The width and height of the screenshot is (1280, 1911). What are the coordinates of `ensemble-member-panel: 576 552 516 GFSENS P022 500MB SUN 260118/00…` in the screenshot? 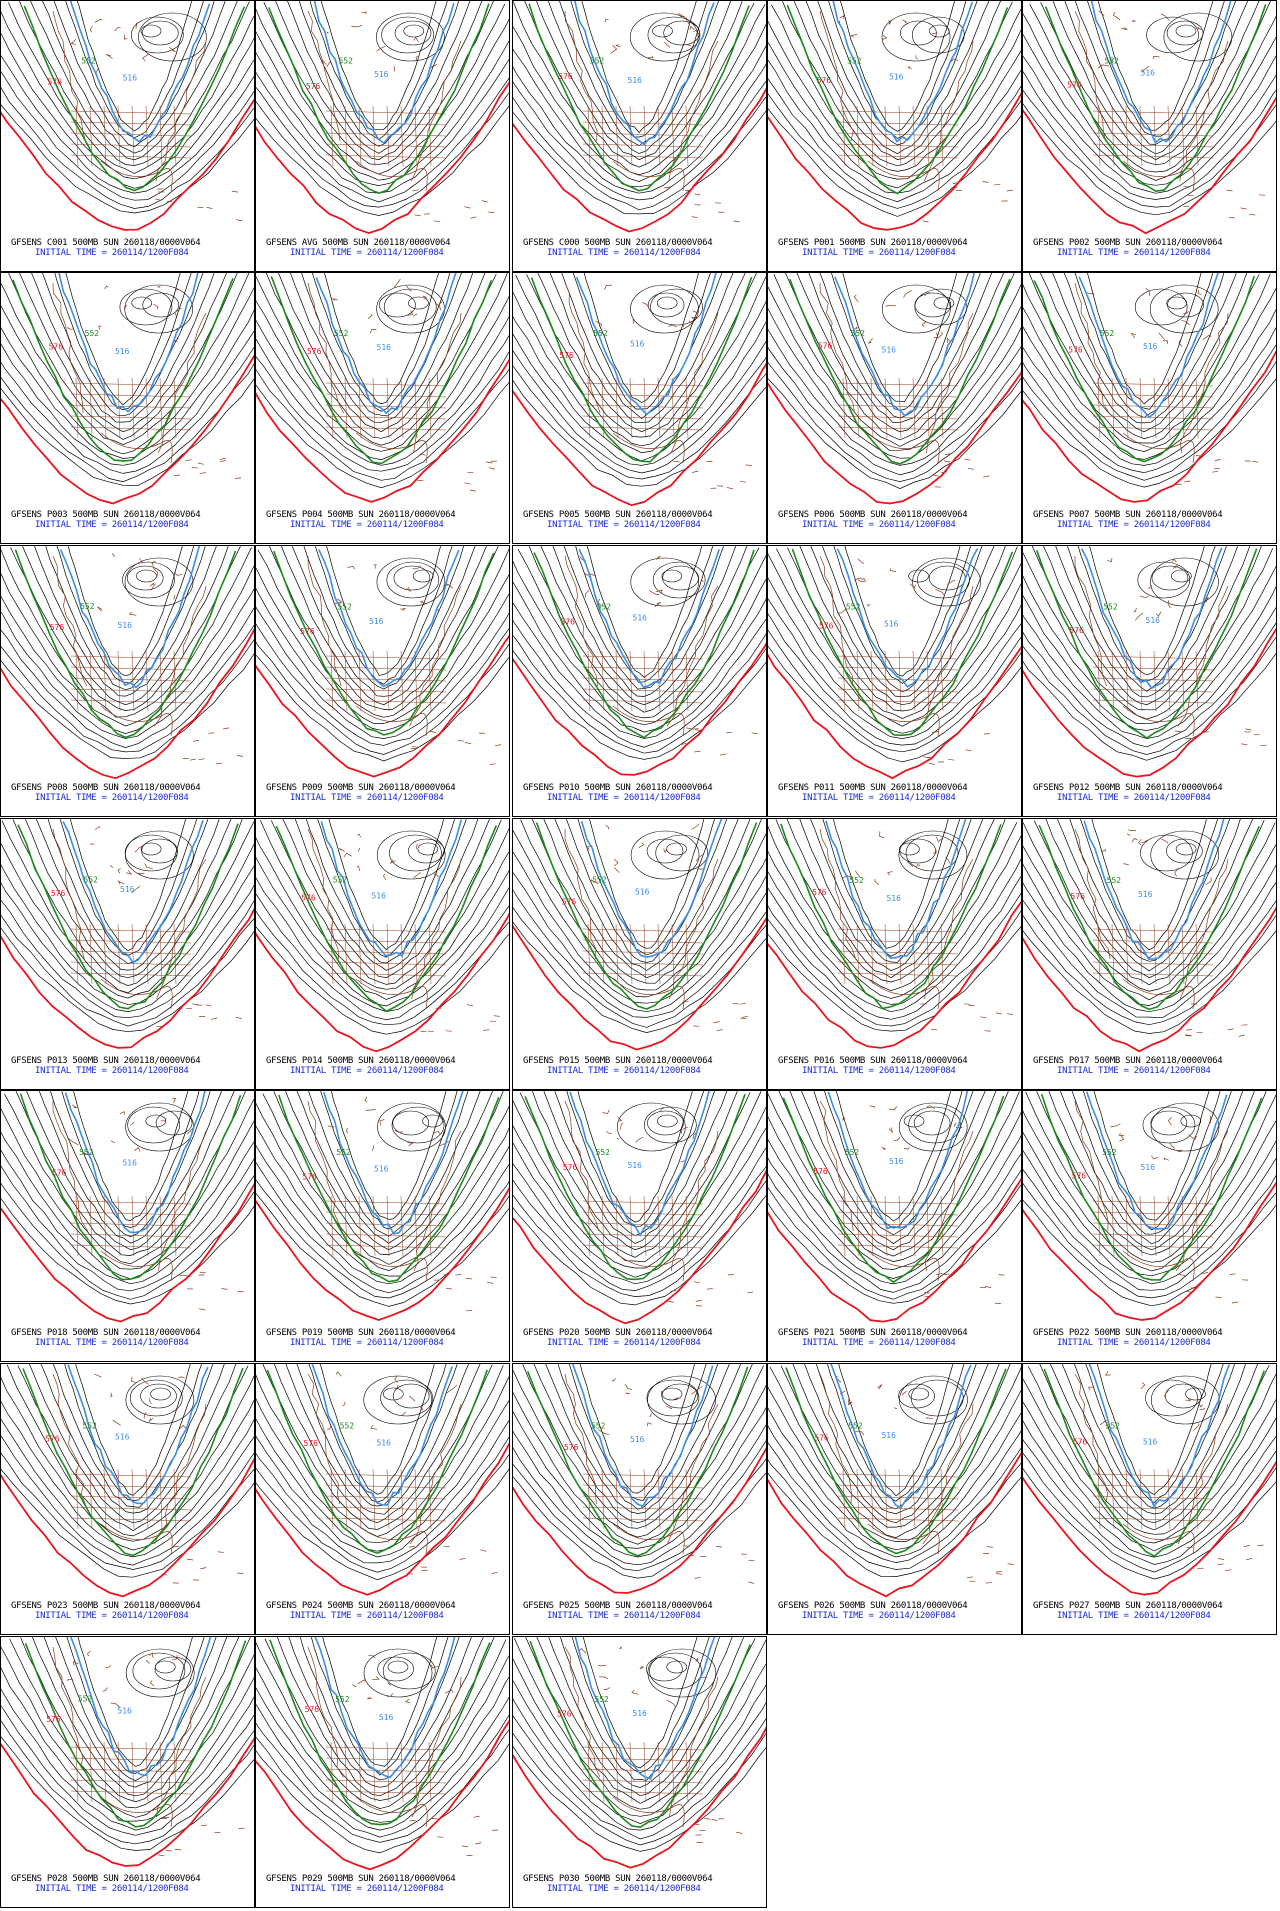 It's located at (1149, 1226).